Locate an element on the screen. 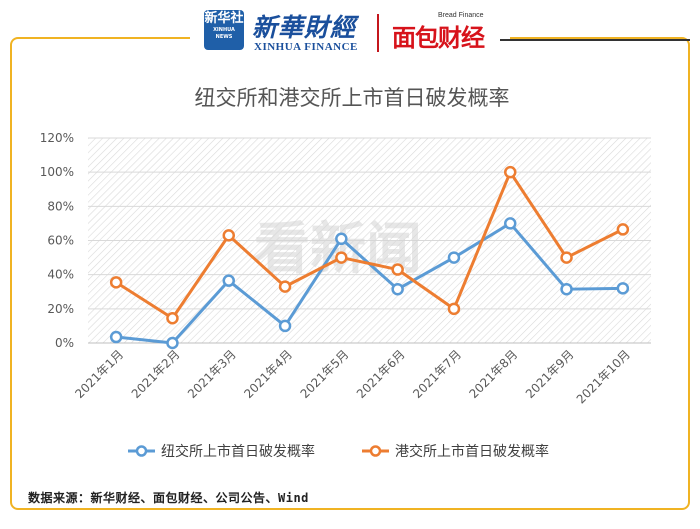 The height and width of the screenshot is (529, 700). x-tick-label: 2021年10月 is located at coordinates (603, 376).